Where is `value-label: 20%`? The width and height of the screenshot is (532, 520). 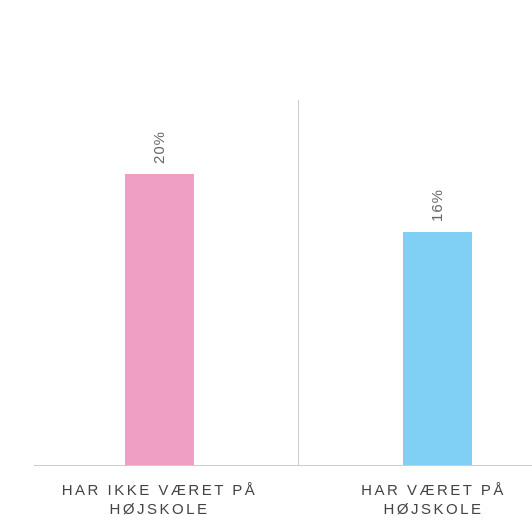
value-label: 20% is located at coordinates (159, 147).